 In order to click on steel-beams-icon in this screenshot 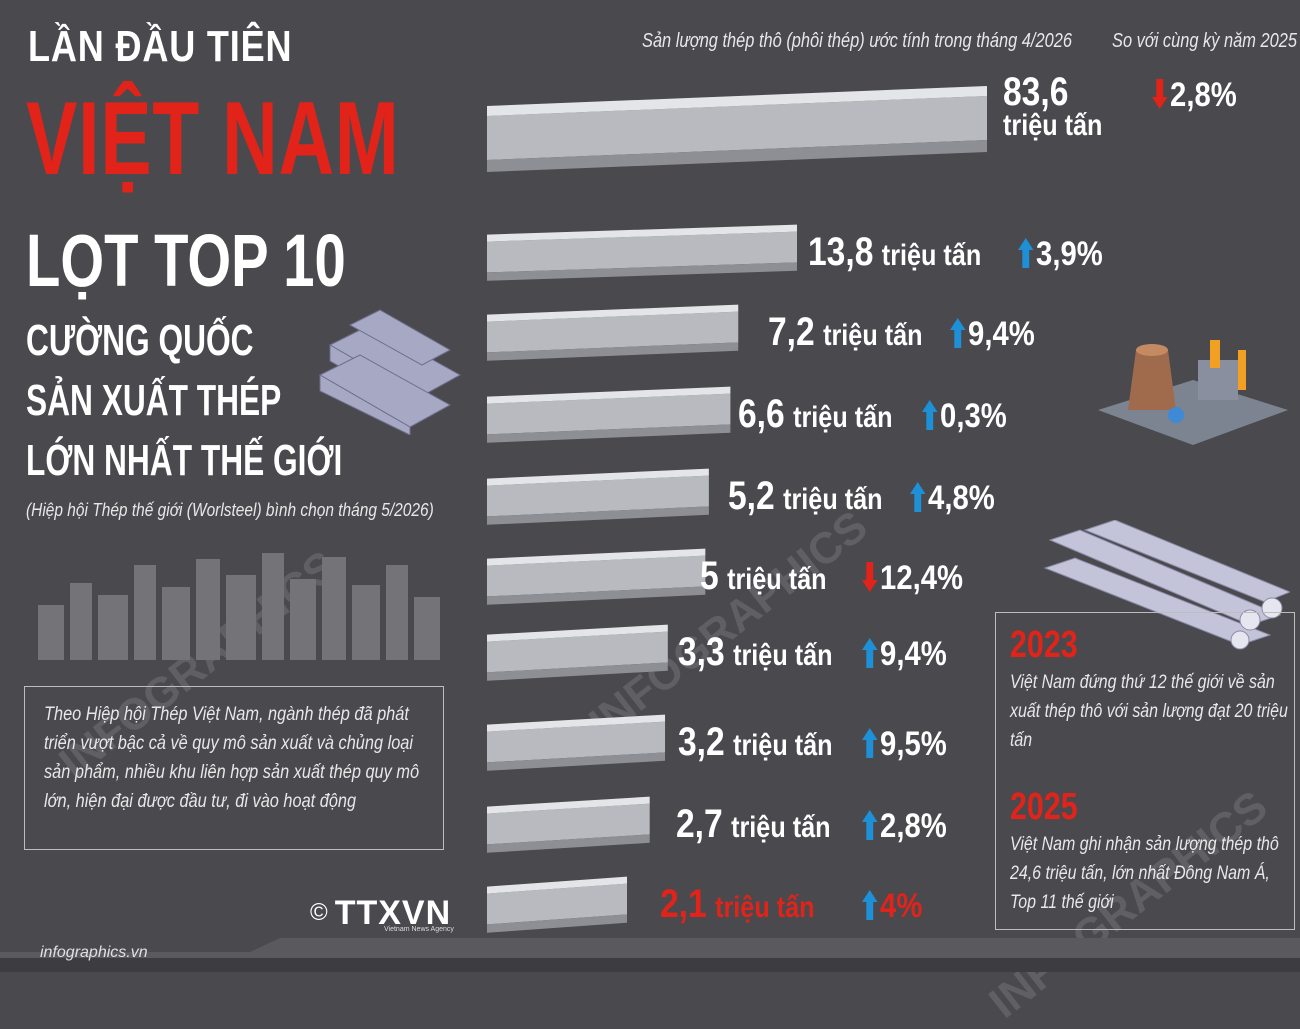, I will do `click(390, 372)`.